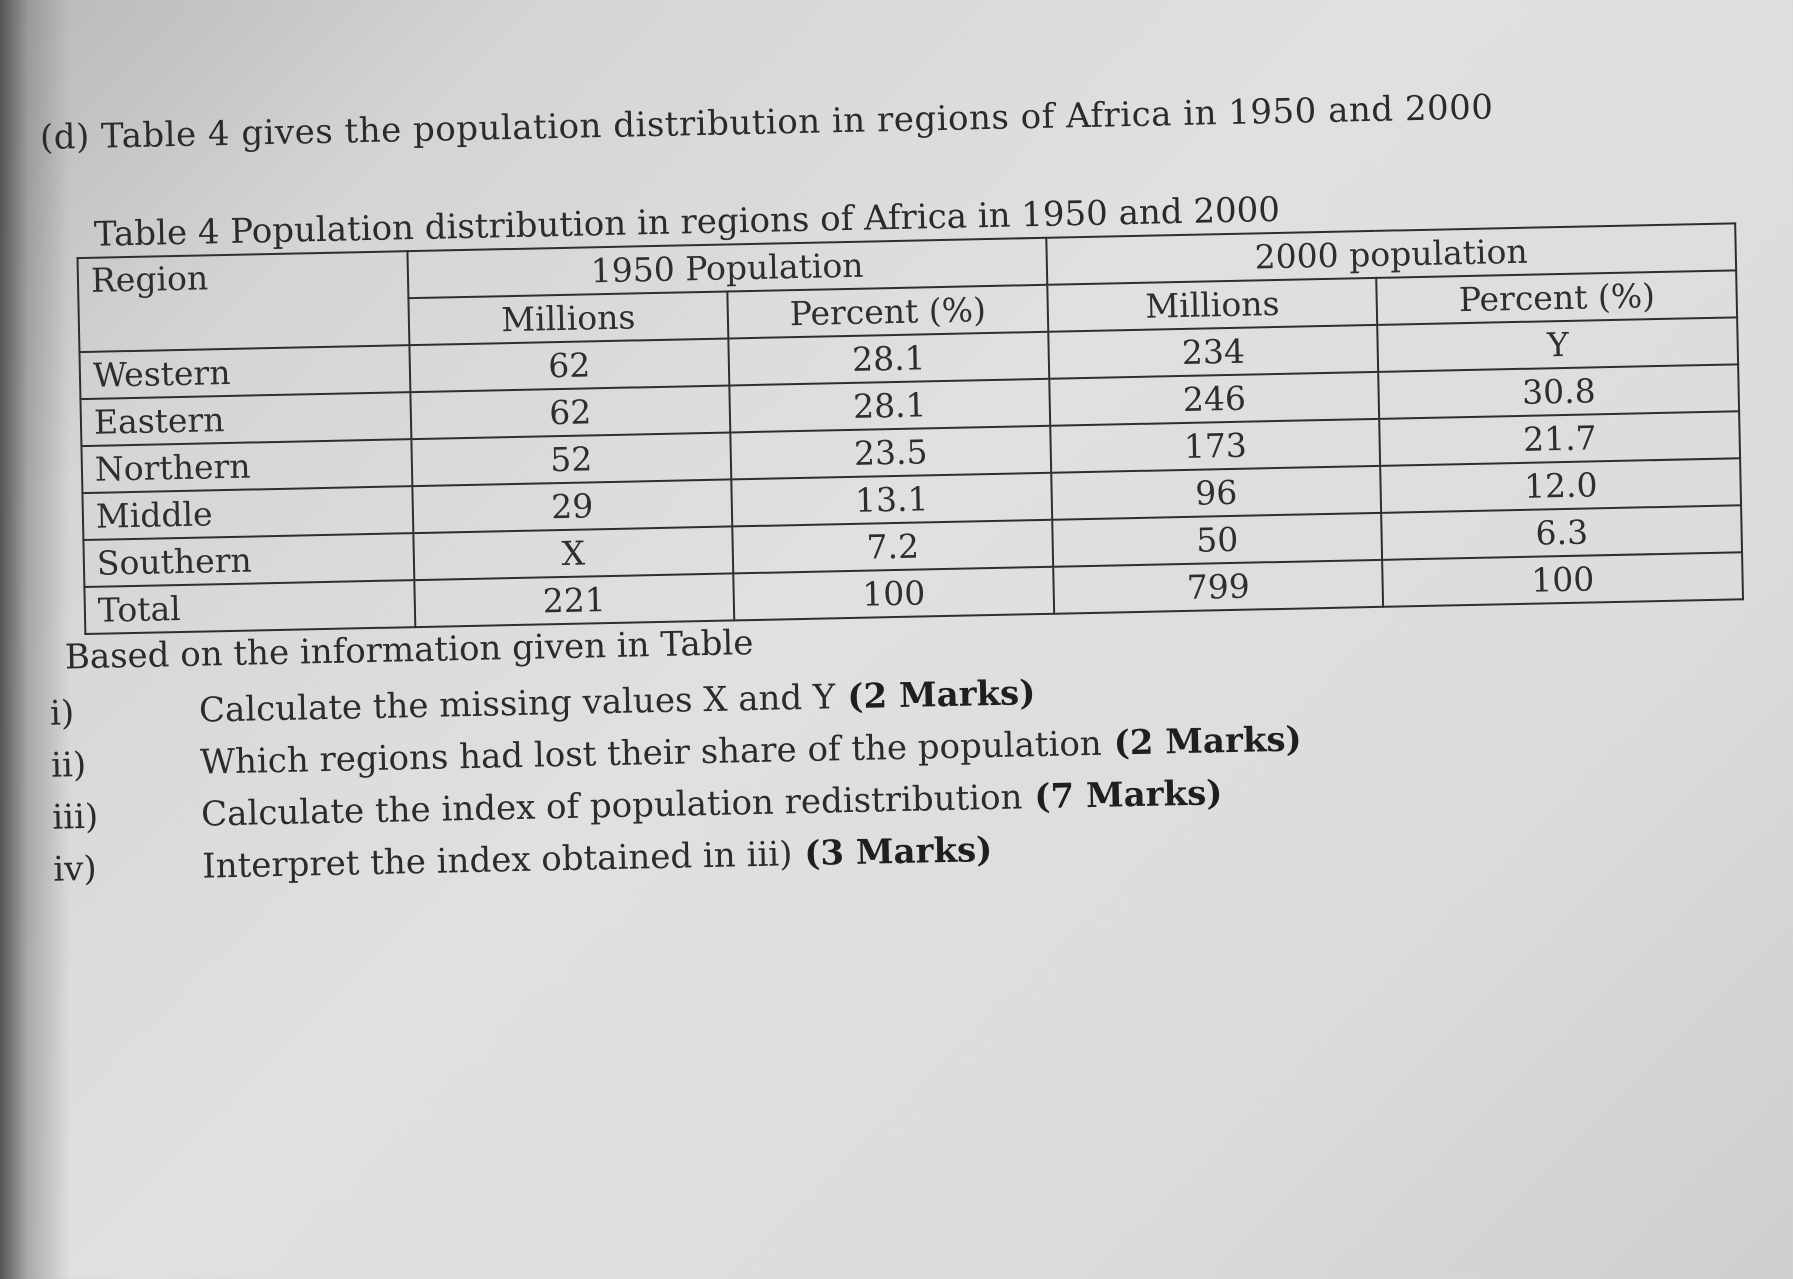 The image size is (1793, 1279). What do you see at coordinates (246, 419) in the screenshot?
I see `region-name-cell: Eastern` at bounding box center [246, 419].